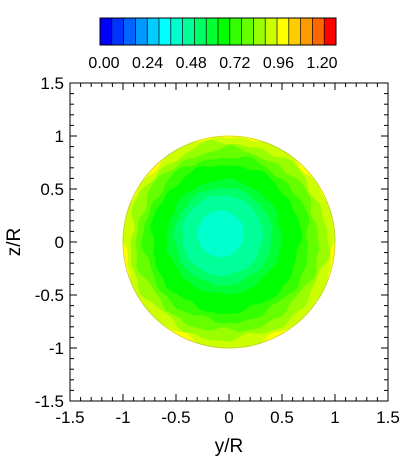  I want to click on x-tick-label: -0.5, so click(175, 417).